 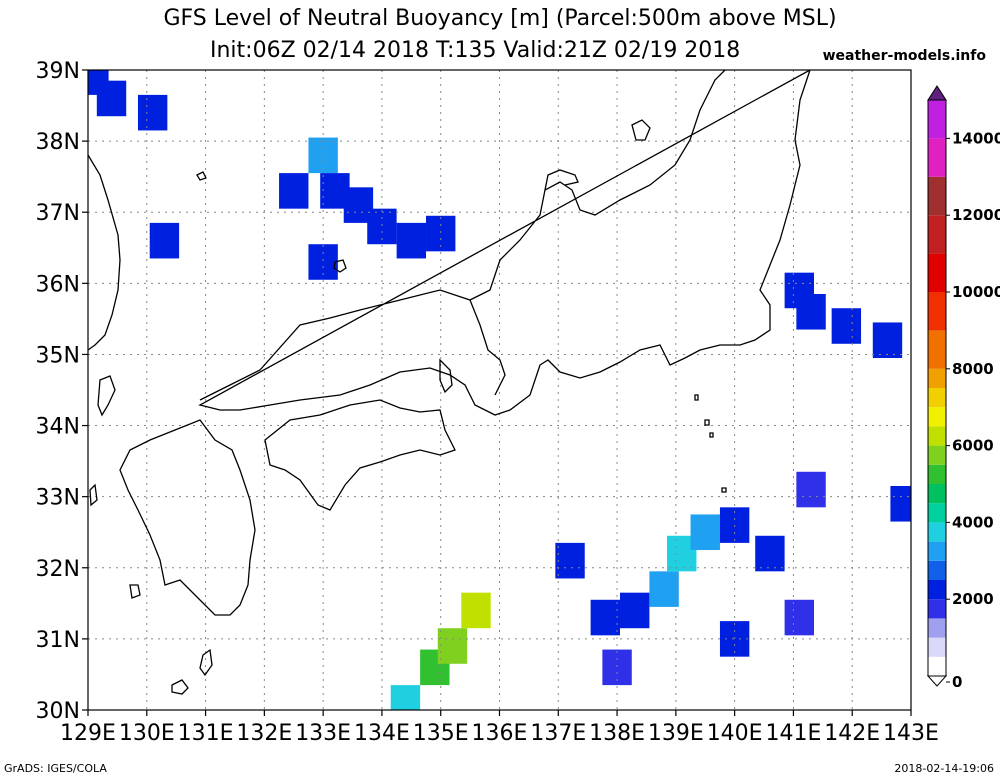 I want to click on colorbar-label: 14000, so click(x=976, y=138).